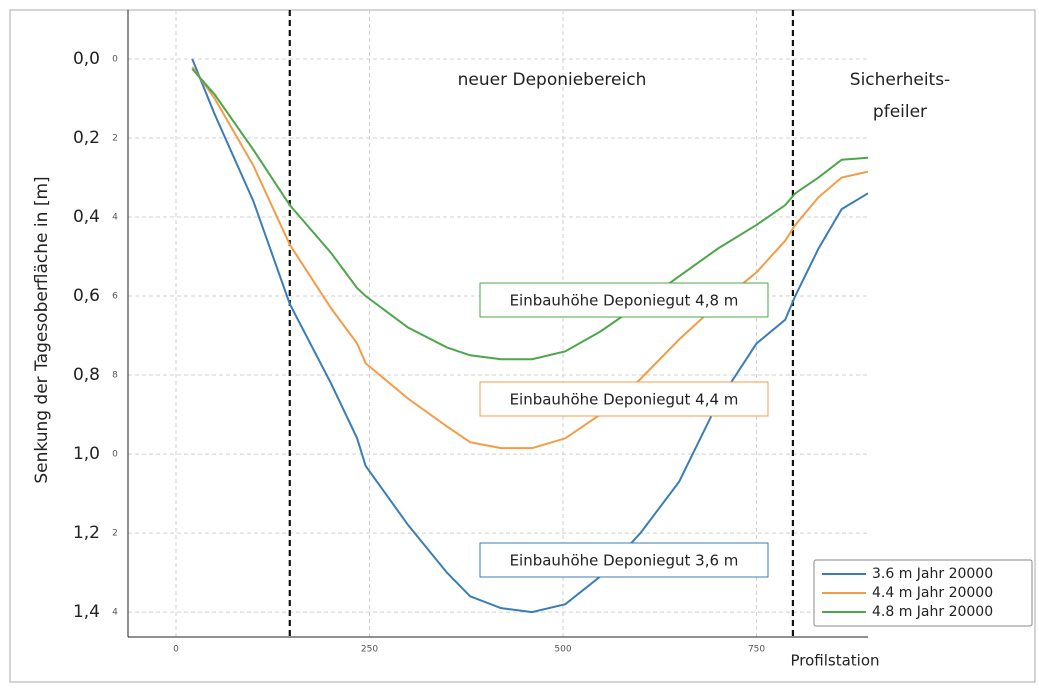 This screenshot has width=1039, height=691. Describe the element at coordinates (932, 574) in the screenshot. I see `legend-label: 3.6 m Jahr 20000` at that location.